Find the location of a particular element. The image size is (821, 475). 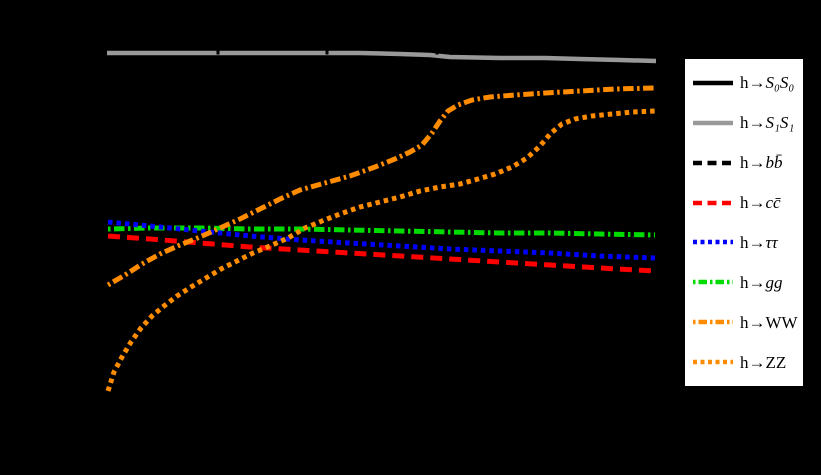

legend-label: h→WW is located at coordinates (769, 322).